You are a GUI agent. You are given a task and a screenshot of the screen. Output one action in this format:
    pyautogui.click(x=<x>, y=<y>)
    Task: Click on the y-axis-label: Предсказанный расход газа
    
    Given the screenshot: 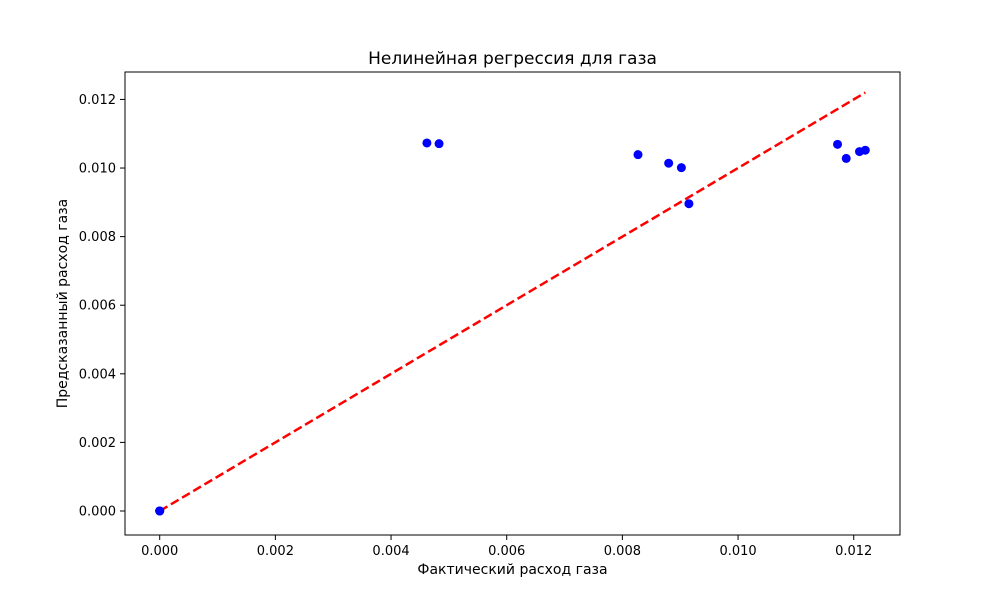 What is the action you would take?
    pyautogui.click(x=63, y=303)
    